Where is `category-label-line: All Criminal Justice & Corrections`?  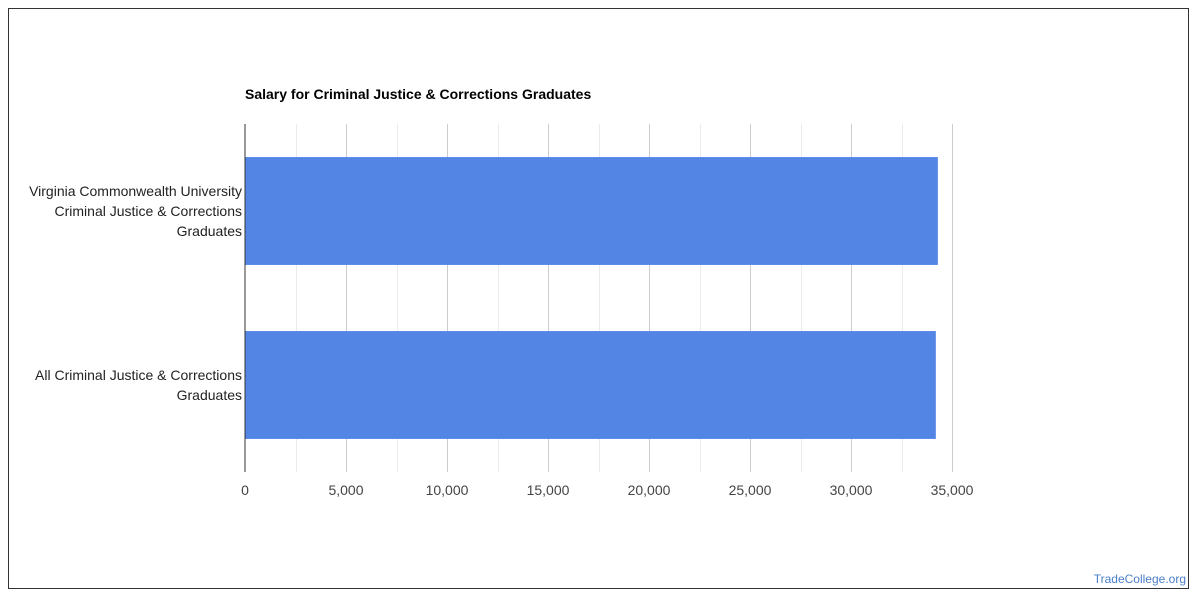 category-label-line: All Criminal Justice & Corrections is located at coordinates (138, 375).